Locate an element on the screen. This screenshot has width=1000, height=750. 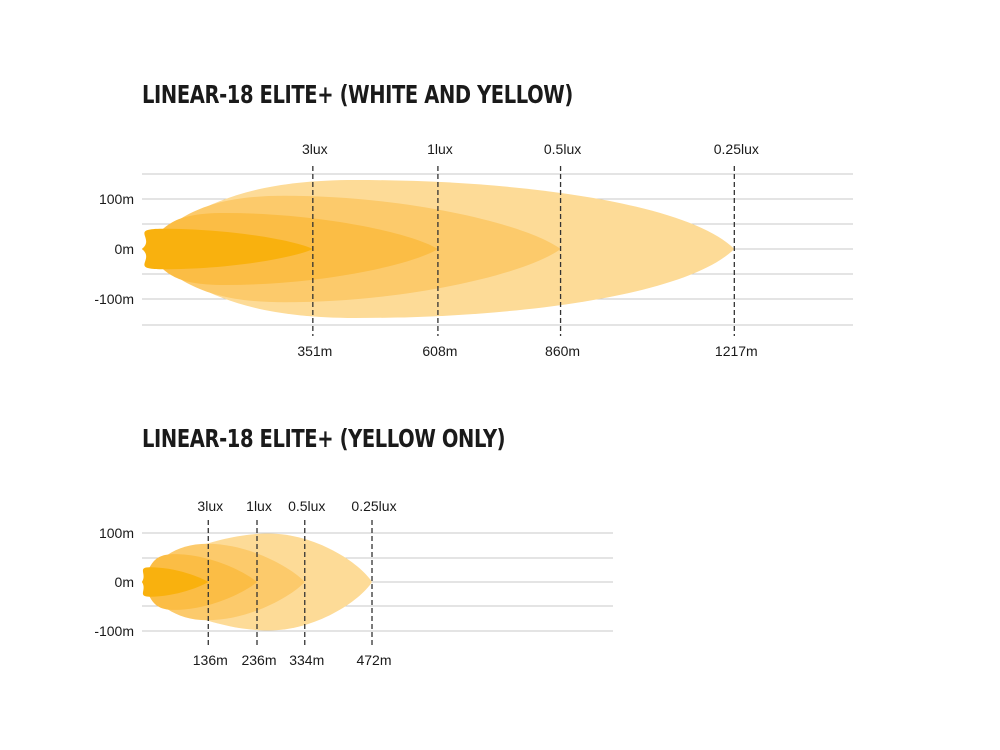
distance-label: 1217m is located at coordinates (736, 351).